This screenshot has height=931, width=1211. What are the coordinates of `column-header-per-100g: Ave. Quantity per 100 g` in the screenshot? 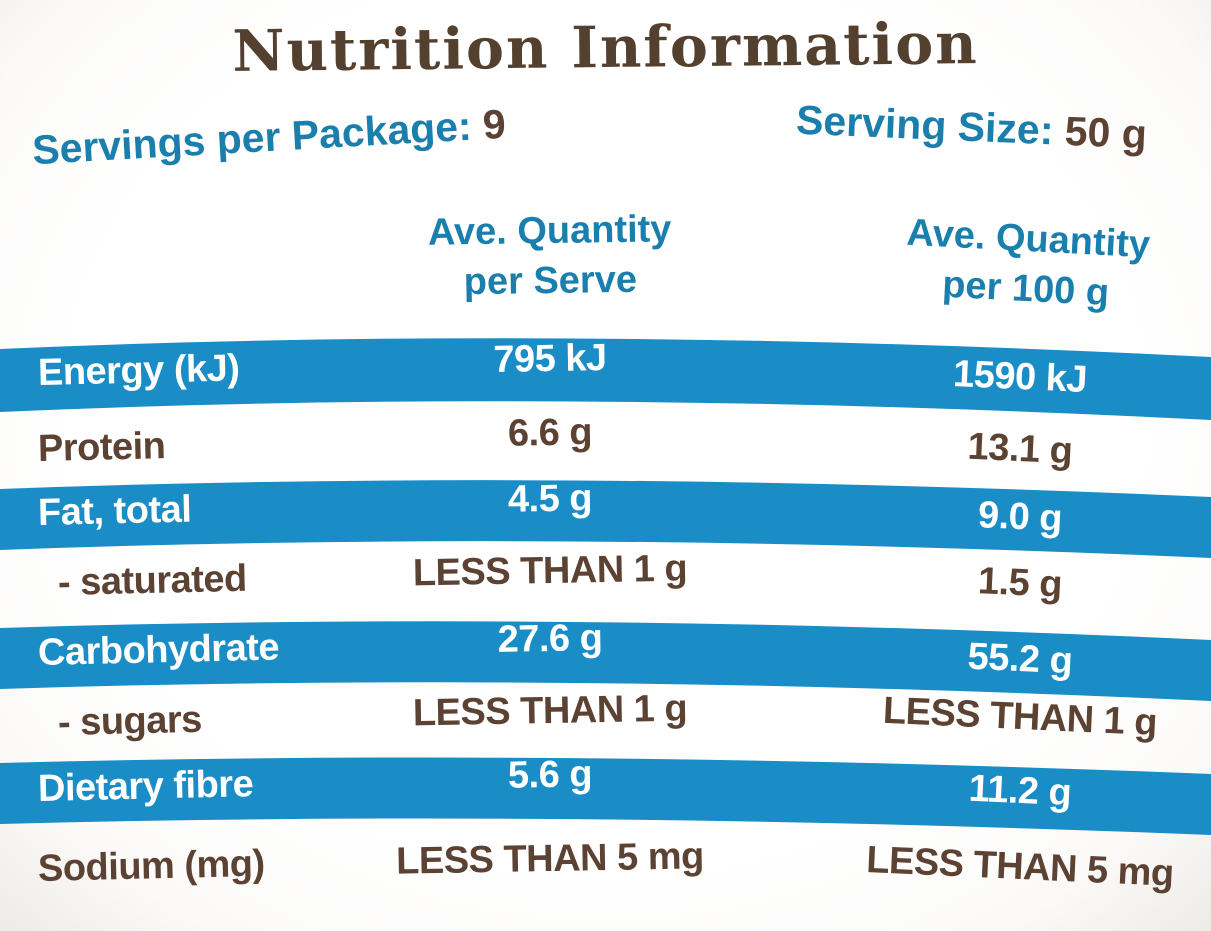 It's located at (1025, 264).